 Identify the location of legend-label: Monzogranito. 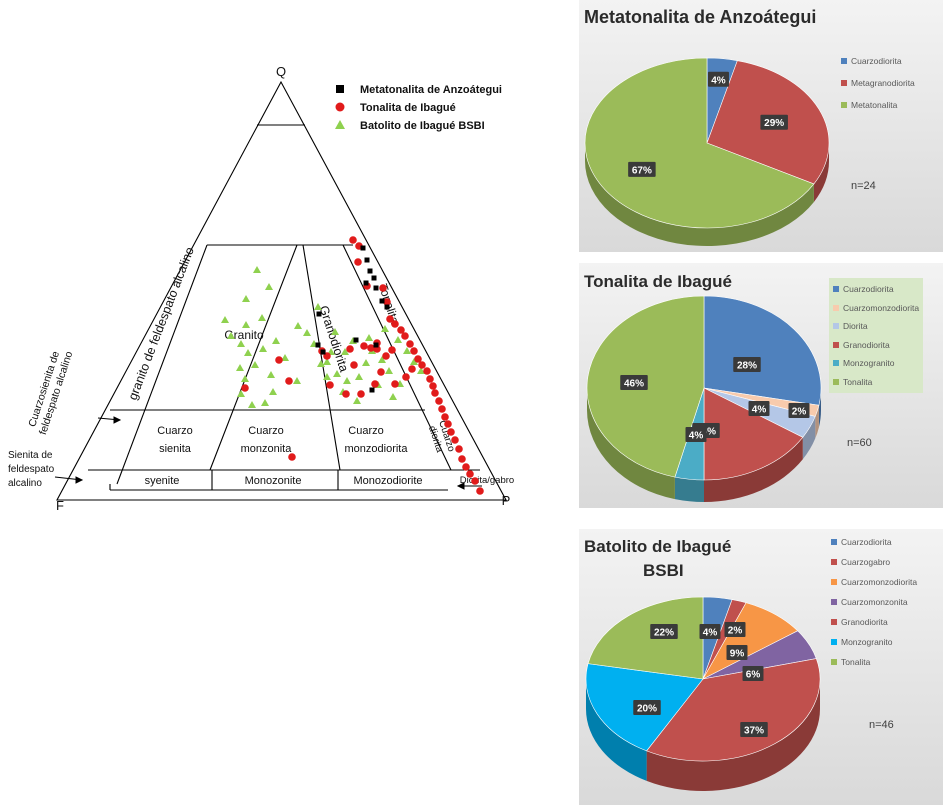
(869, 363).